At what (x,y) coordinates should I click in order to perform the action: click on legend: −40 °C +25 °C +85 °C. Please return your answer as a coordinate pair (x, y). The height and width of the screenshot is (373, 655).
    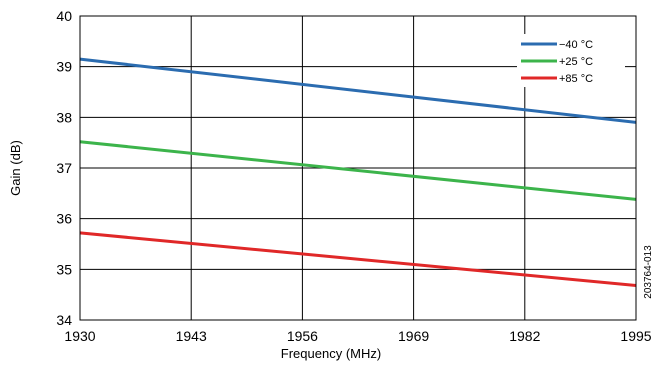
    Looking at the image, I should click on (571, 60).